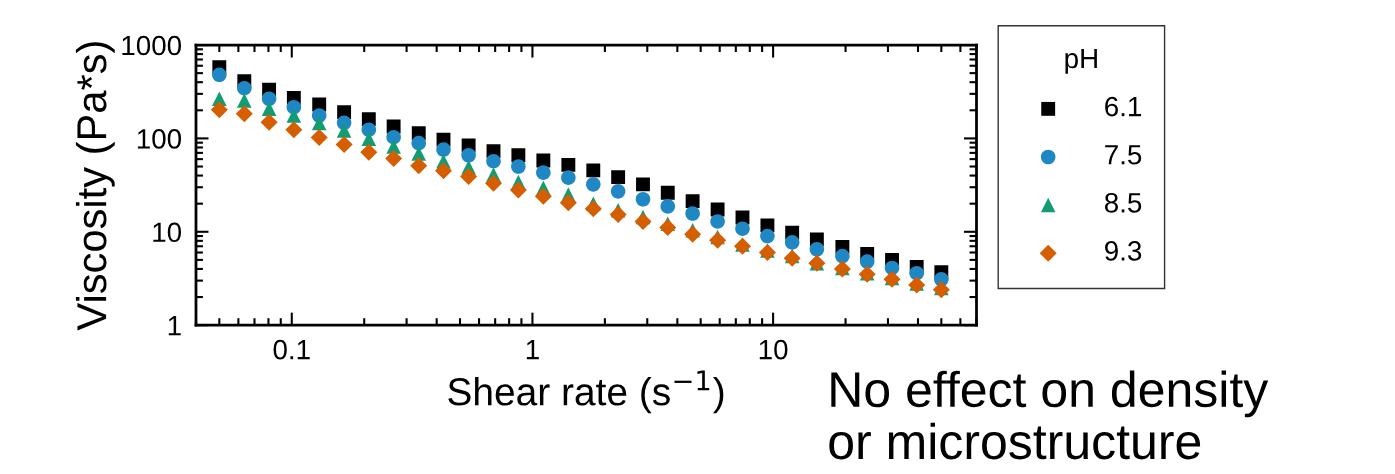 This screenshot has height=474, width=1395. What do you see at coordinates (291, 349) in the screenshot?
I see `x-tick-label: 0.1` at bounding box center [291, 349].